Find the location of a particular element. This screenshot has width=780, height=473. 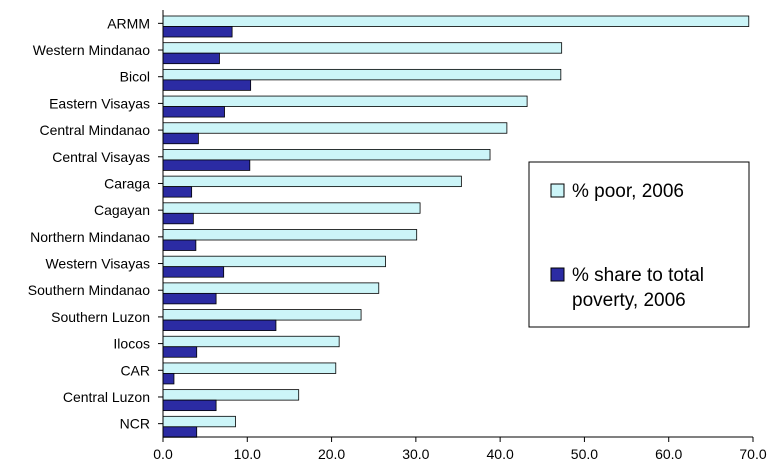

bar-poor-ilocos is located at coordinates (251, 341).